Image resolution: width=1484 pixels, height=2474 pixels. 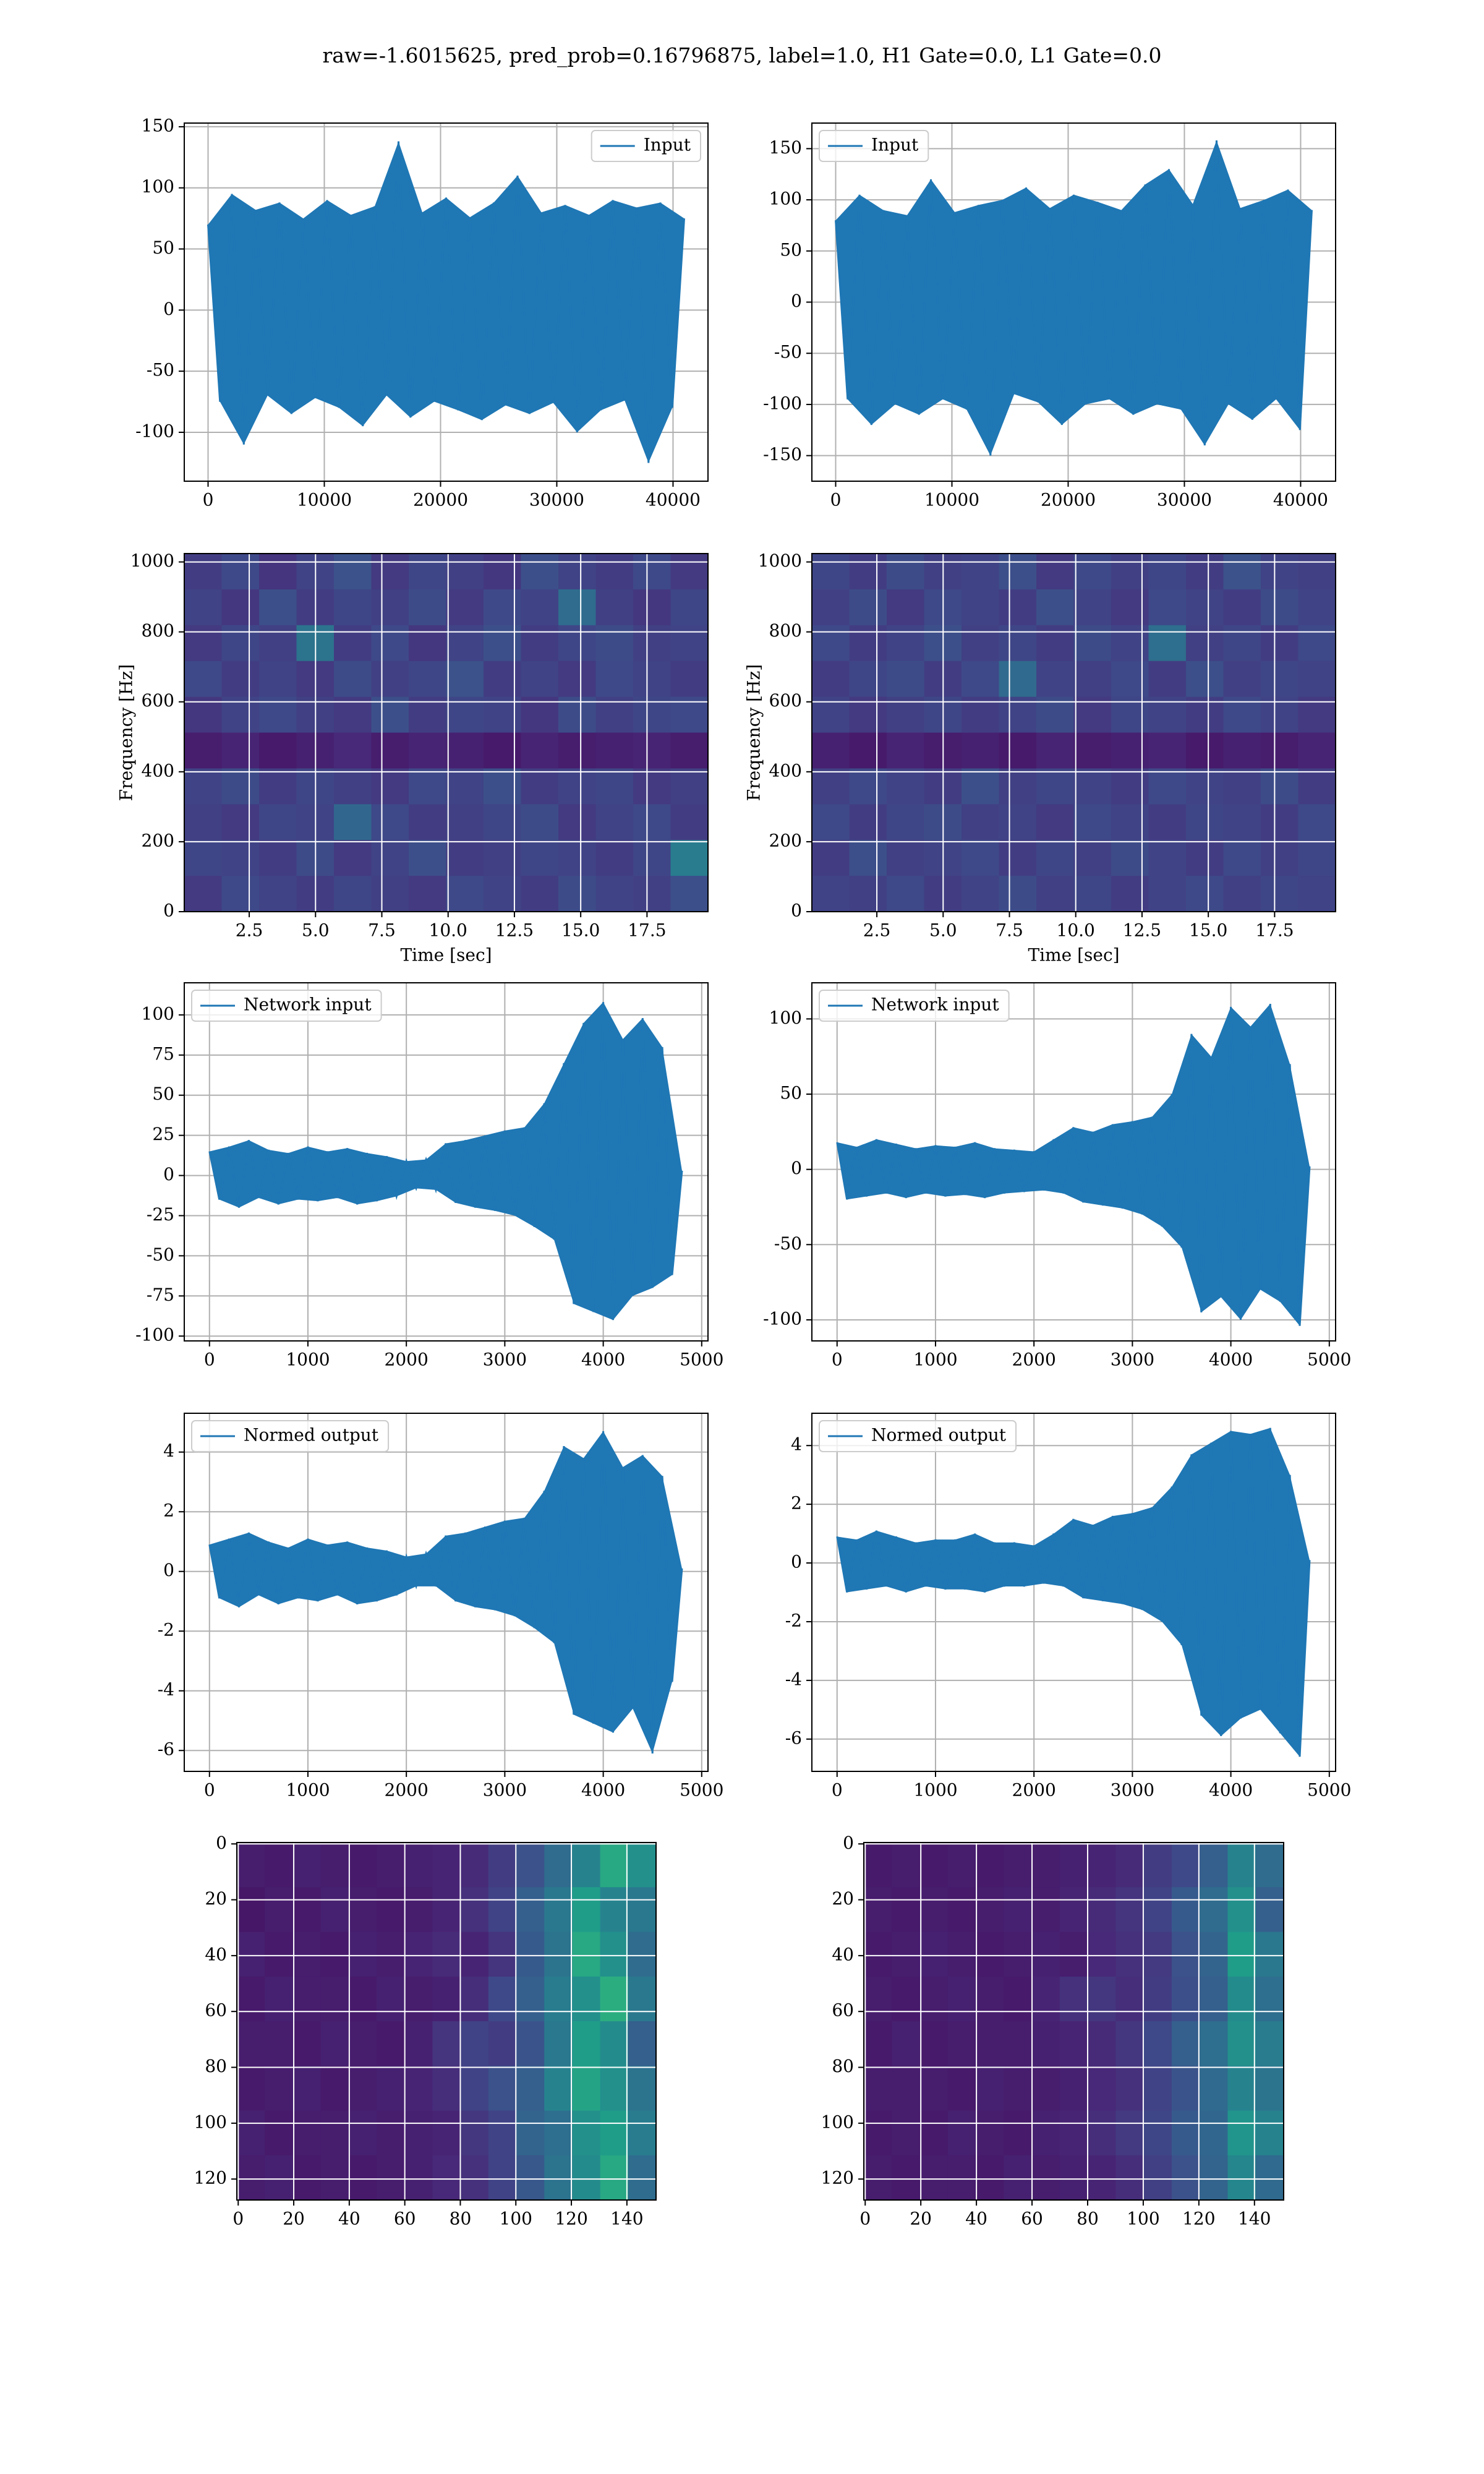 I want to click on y-tick-label: -100, so click(x=782, y=1319).